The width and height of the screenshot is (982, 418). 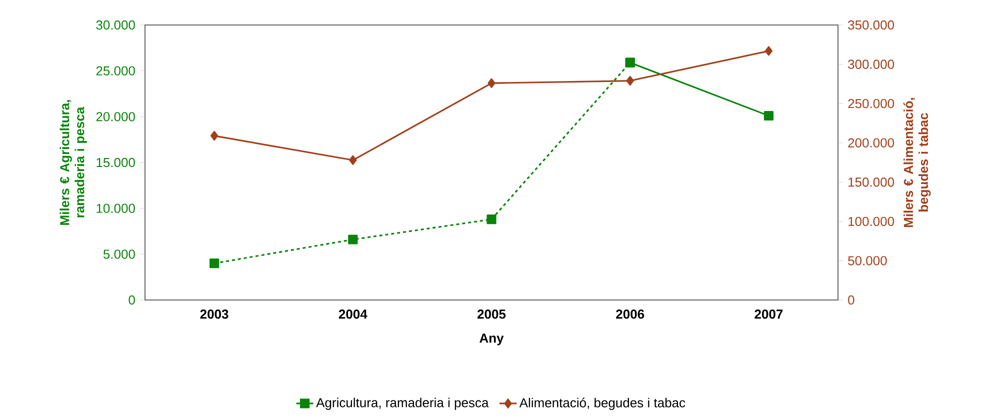 I want to click on y-tick-label: 5.000, so click(x=119, y=254).